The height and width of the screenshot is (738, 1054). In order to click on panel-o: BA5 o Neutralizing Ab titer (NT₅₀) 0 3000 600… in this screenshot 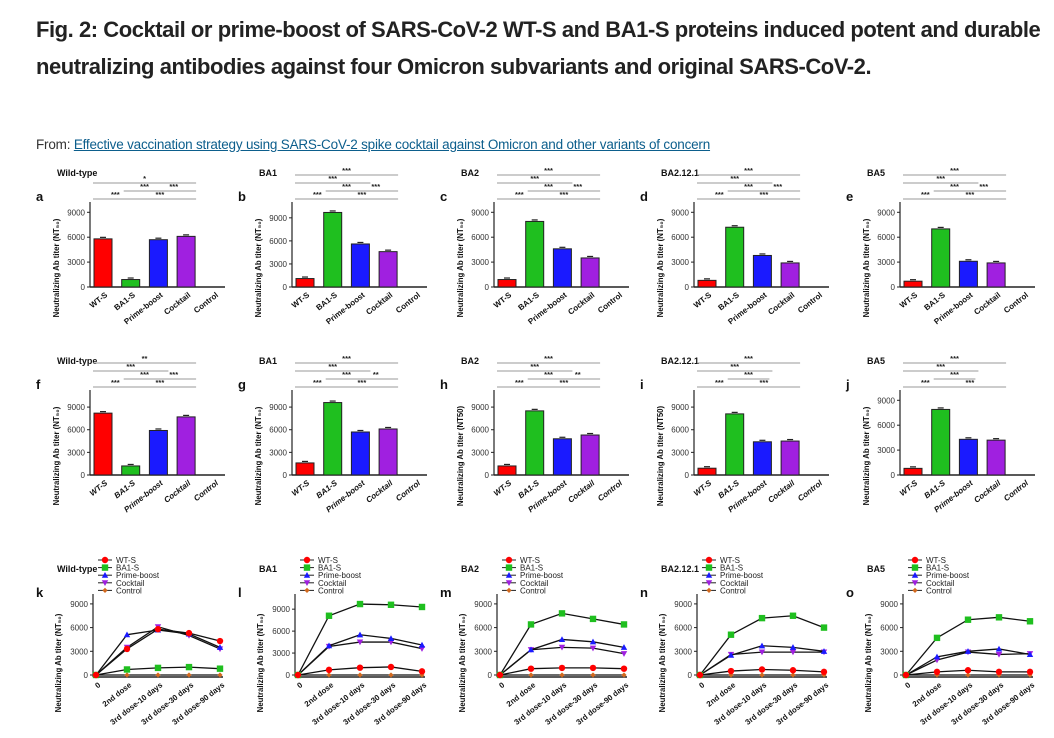, I will do `click(941, 641)`.